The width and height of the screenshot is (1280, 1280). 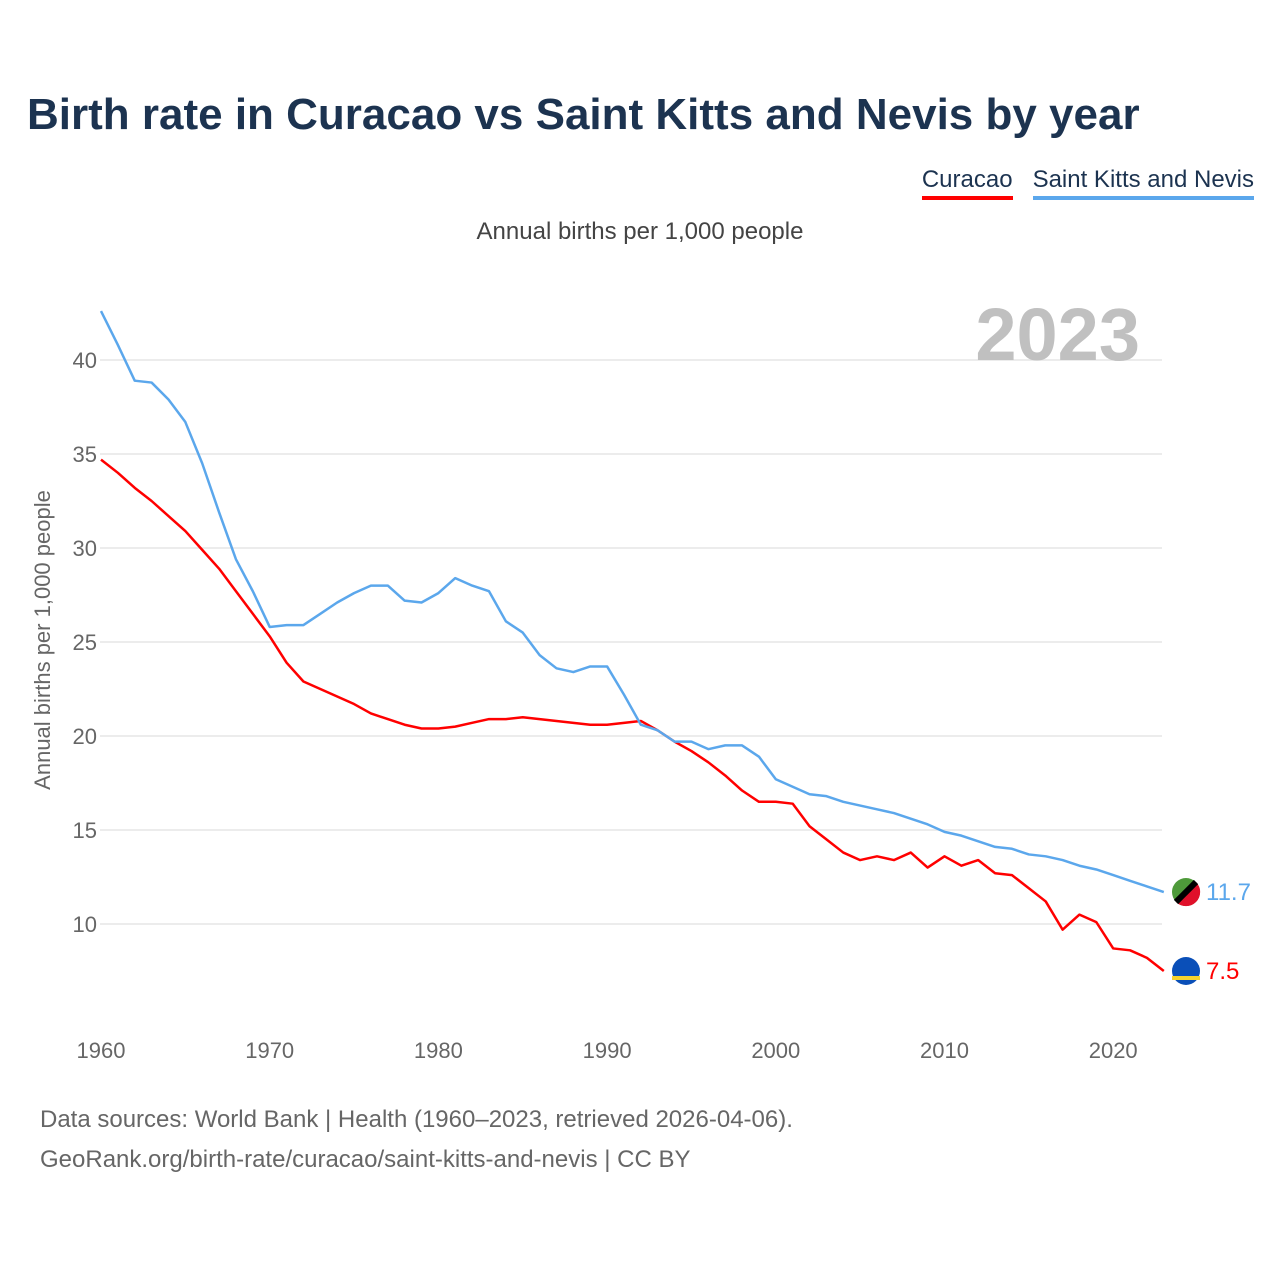 What do you see at coordinates (85, 454) in the screenshot?
I see `y-tick-label: 35` at bounding box center [85, 454].